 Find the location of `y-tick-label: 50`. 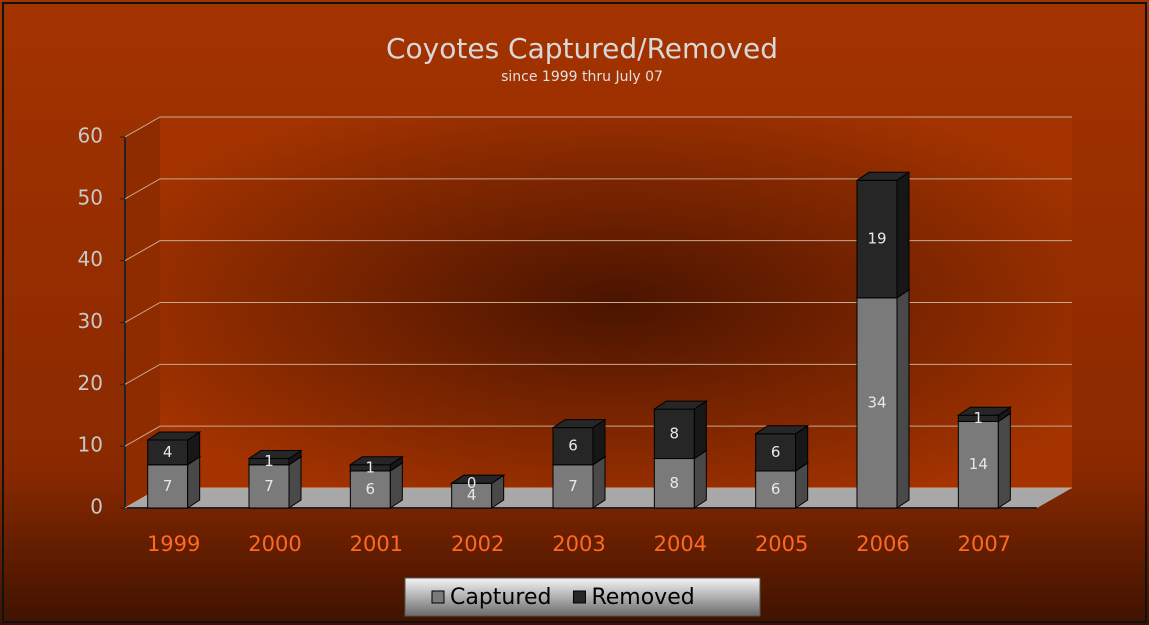

y-tick-label: 50 is located at coordinates (90, 197).